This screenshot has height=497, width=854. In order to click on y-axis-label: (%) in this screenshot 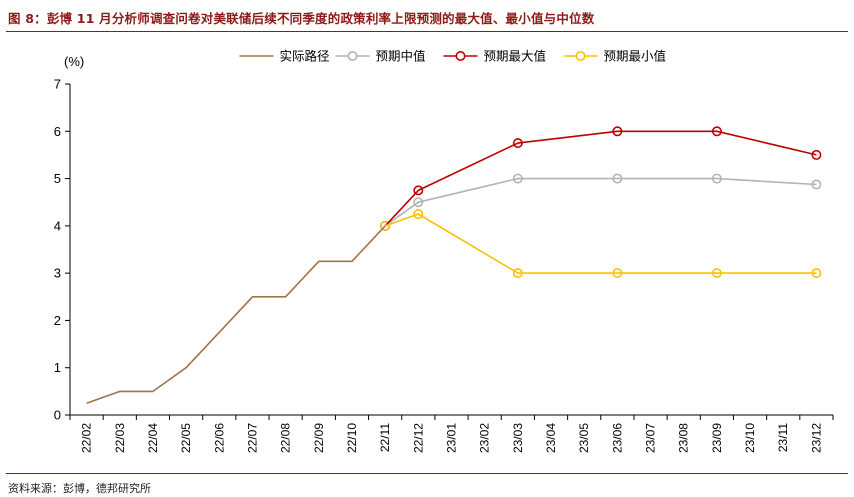, I will do `click(74, 61)`.